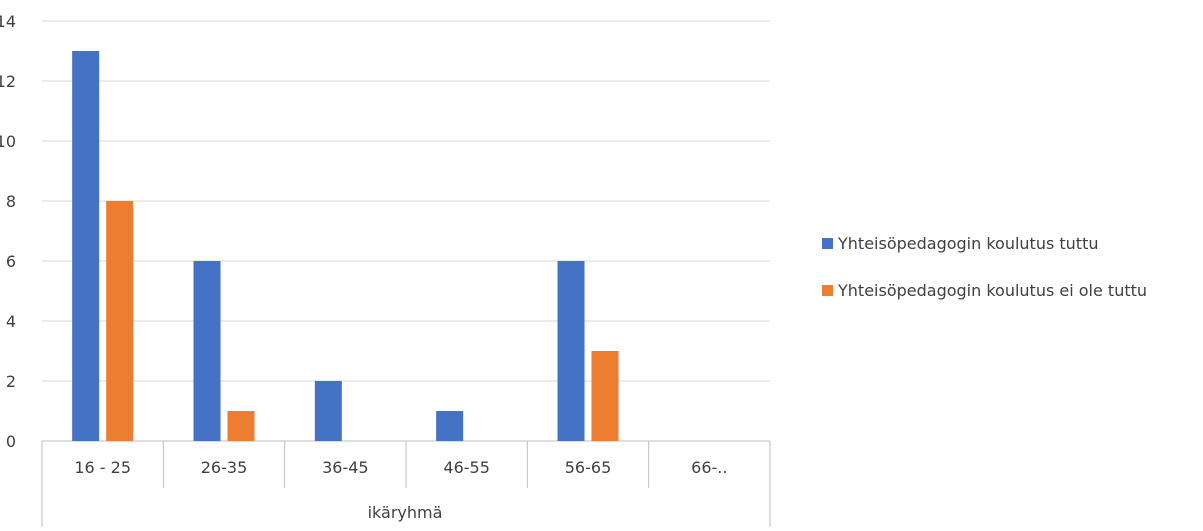  Describe the element at coordinates (11, 381) in the screenshot. I see `y-tick-label: 2` at that location.